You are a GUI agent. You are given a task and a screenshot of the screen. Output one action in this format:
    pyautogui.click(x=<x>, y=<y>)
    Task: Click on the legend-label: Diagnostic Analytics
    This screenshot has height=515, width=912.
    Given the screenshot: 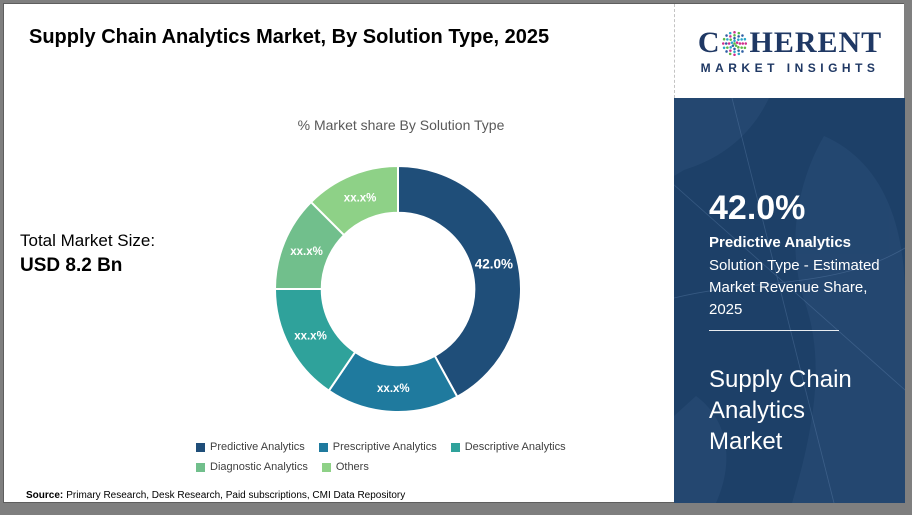 What is the action you would take?
    pyautogui.click(x=259, y=467)
    